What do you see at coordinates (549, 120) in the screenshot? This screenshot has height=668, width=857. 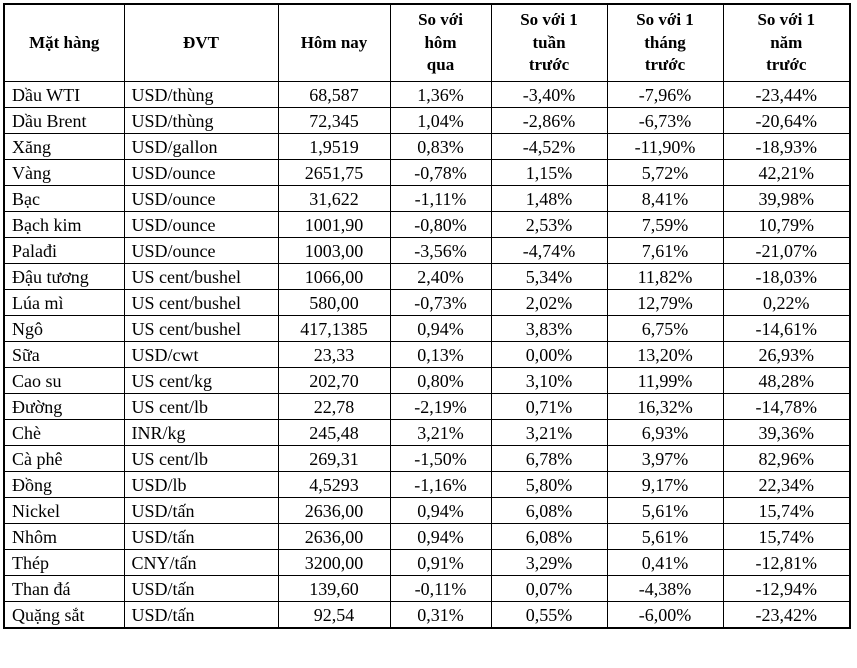 I see `cell-vs-week: -2,86%` at bounding box center [549, 120].